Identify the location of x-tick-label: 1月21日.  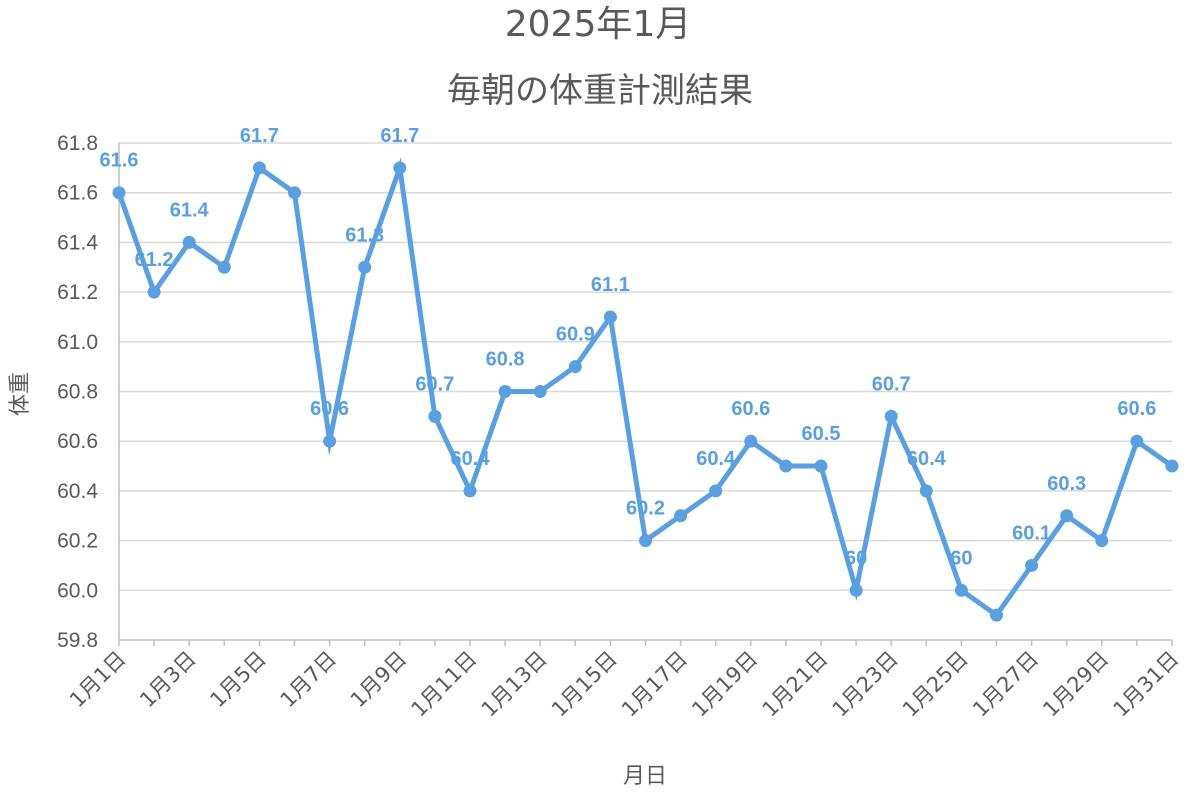
(795, 684).